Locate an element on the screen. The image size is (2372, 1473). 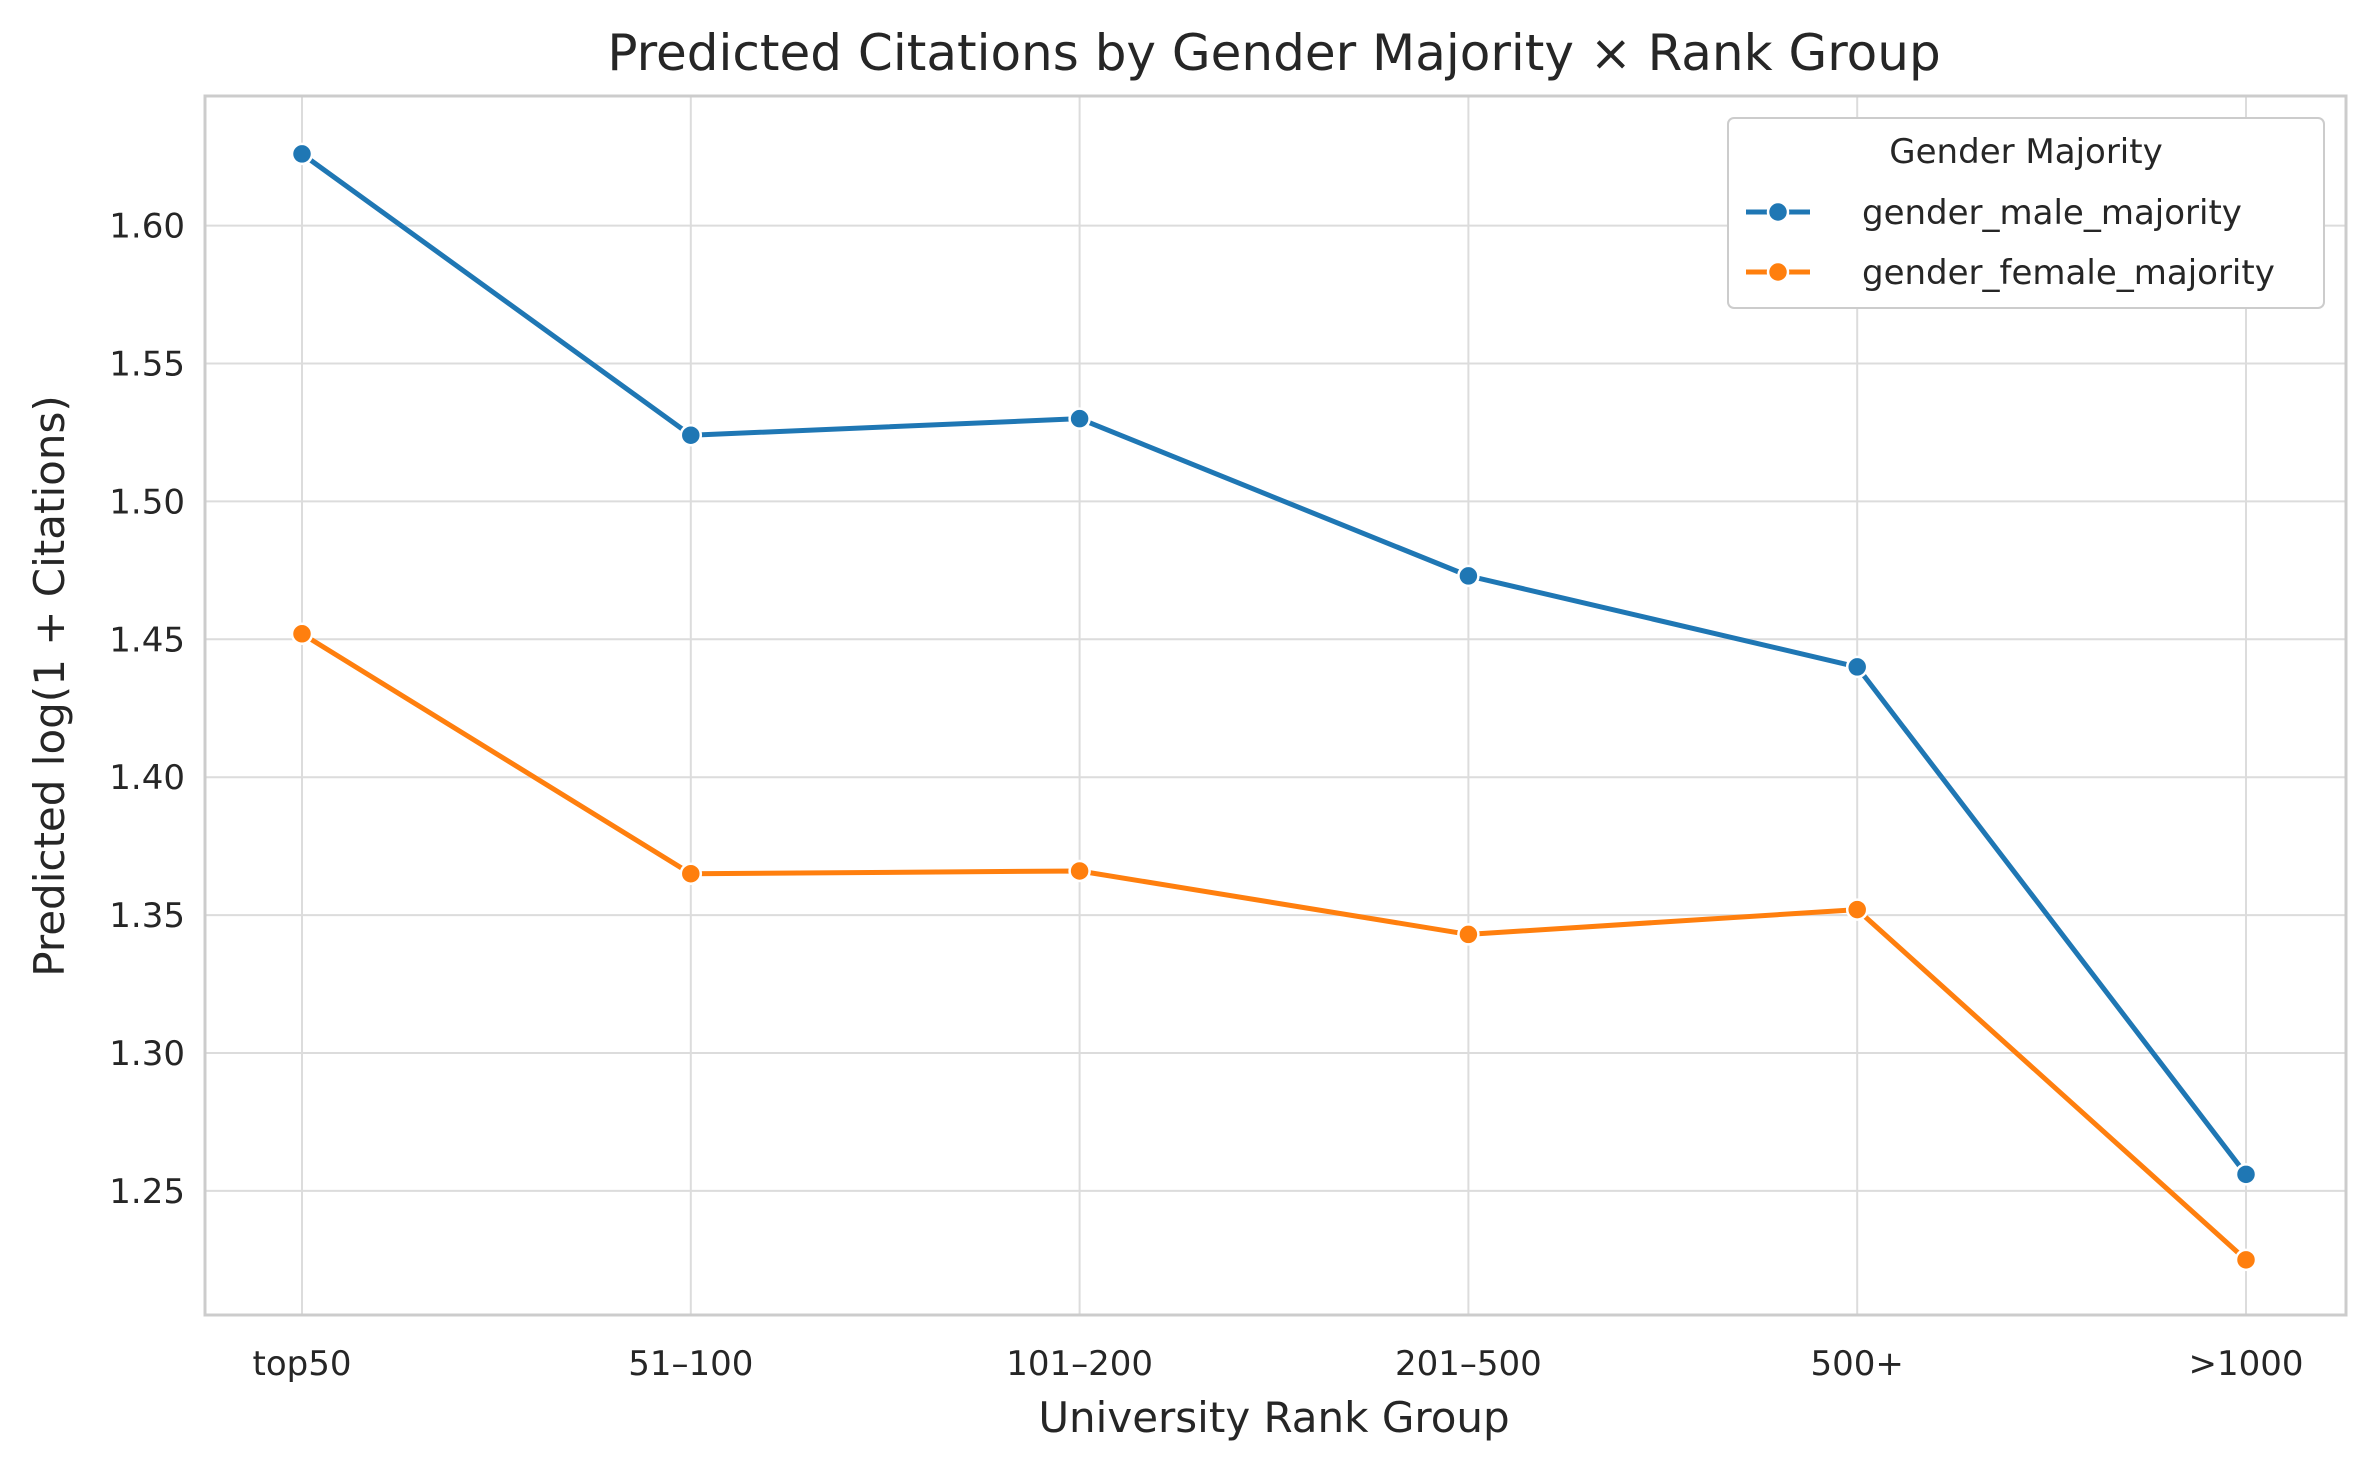
legend-label: gender_female_majority is located at coordinates (2068, 273).